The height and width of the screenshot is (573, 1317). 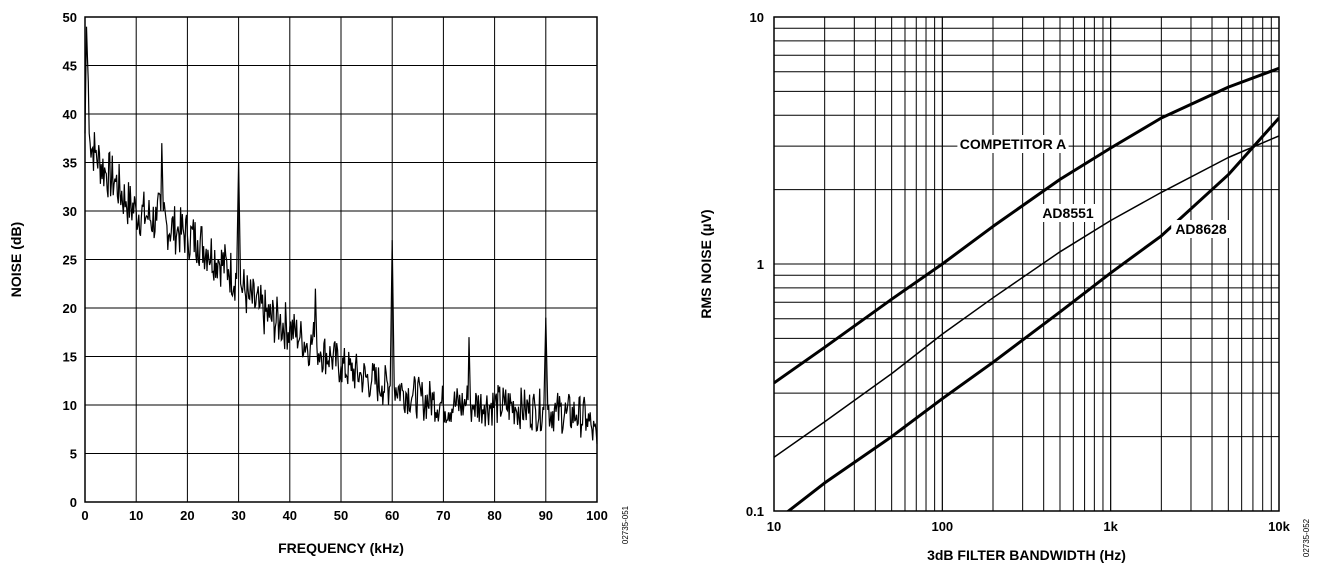 What do you see at coordinates (706, 263) in the screenshot?
I see `y-axis-label: RMS NOISE (µV)` at bounding box center [706, 263].